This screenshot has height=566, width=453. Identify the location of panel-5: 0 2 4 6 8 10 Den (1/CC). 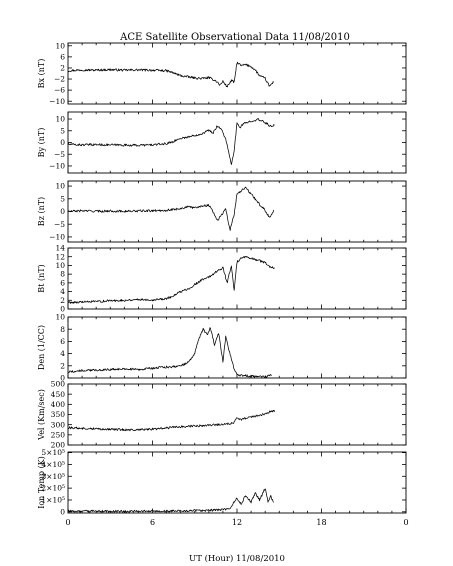
(222, 348).